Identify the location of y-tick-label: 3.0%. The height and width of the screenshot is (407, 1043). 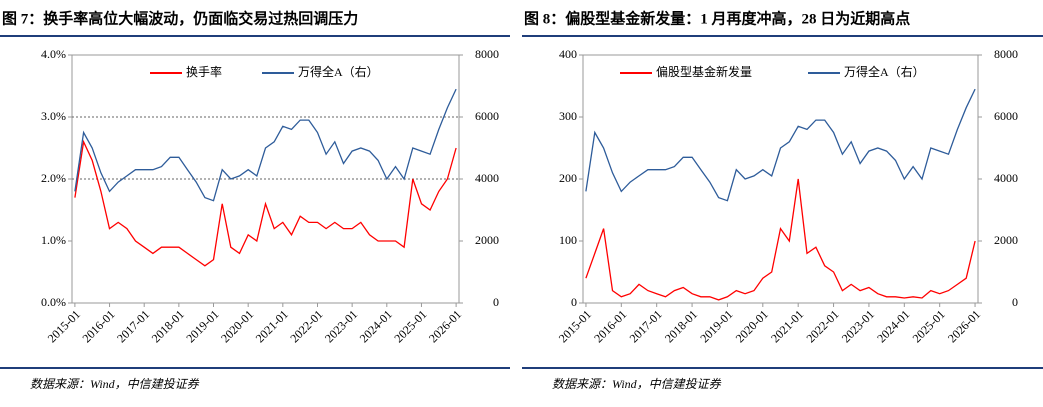
(53, 116).